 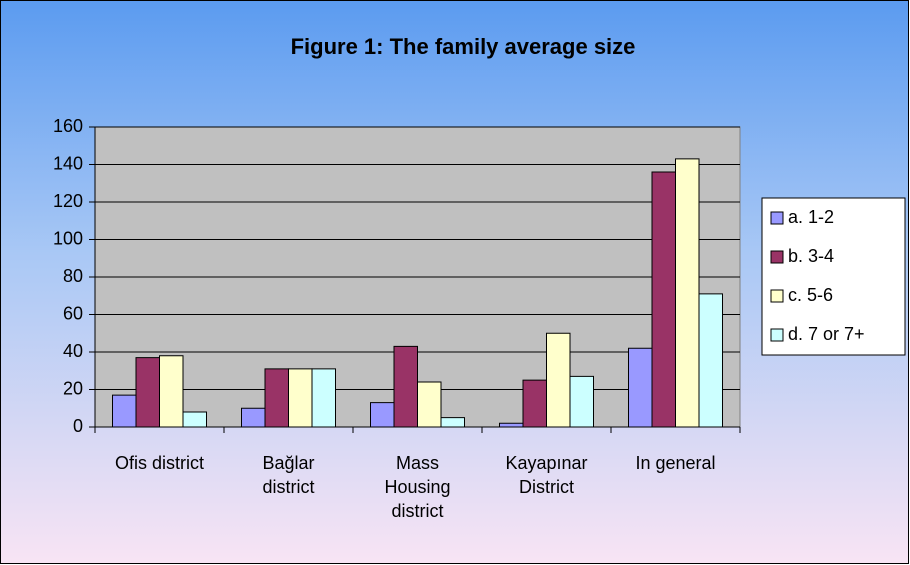 I want to click on x-tick-label: Kayapınar District, so click(x=546, y=475).